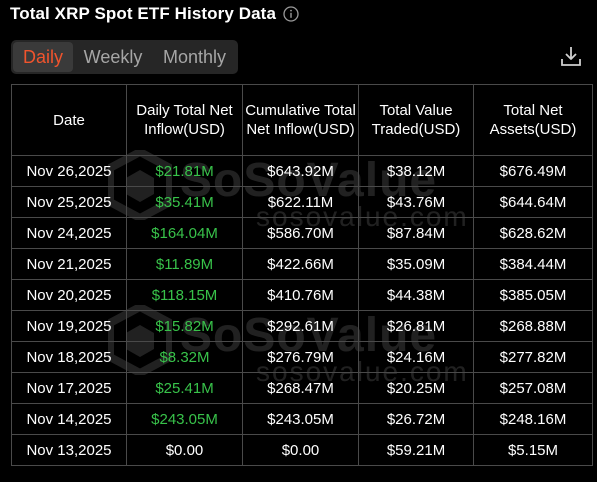 Image resolution: width=597 pixels, height=482 pixels. I want to click on cell-daily-inflow: $35.41M, so click(184, 202).